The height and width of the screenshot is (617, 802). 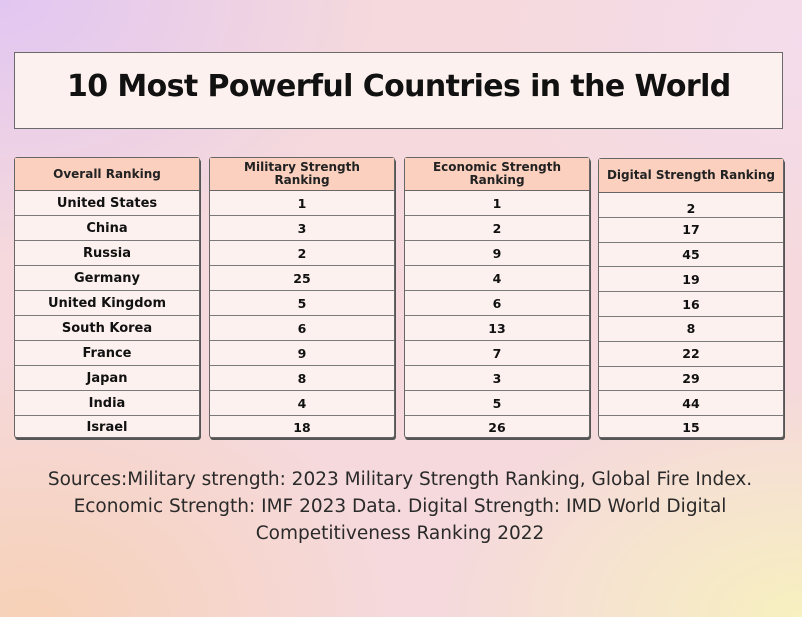 What do you see at coordinates (691, 230) in the screenshot?
I see `table-cell: 17` at bounding box center [691, 230].